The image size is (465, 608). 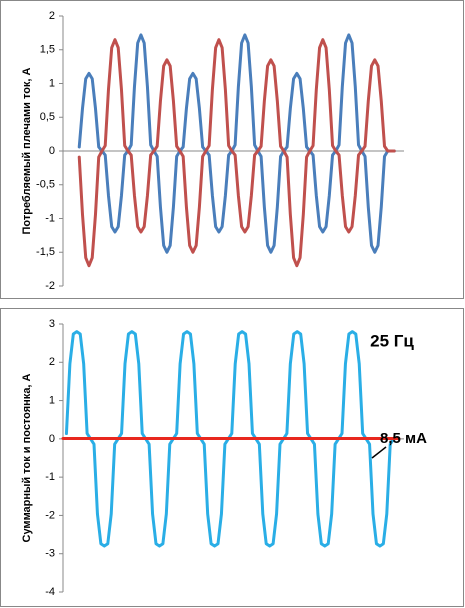 What do you see at coordinates (45, 185) in the screenshot?
I see `y-tick-label: -0,5` at bounding box center [45, 185].